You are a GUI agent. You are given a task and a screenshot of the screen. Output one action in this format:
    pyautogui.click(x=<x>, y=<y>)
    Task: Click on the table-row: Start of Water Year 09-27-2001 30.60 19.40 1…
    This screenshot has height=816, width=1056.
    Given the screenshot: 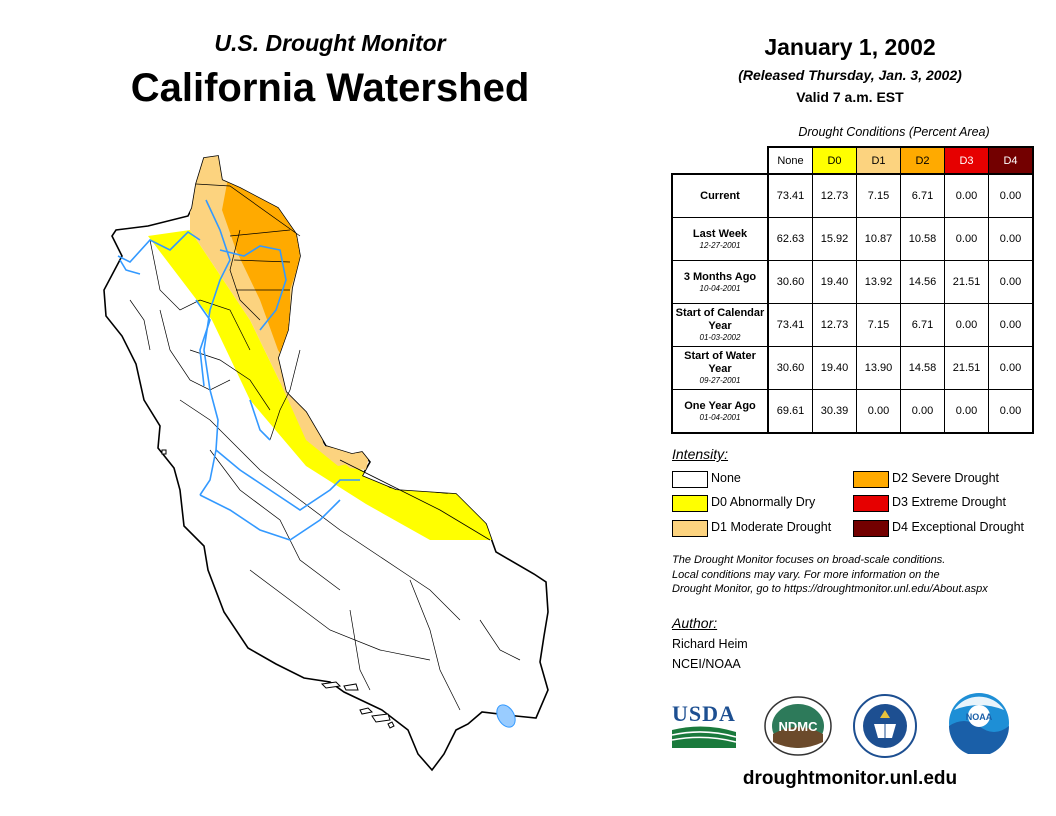 What is the action you would take?
    pyautogui.click(x=852, y=368)
    